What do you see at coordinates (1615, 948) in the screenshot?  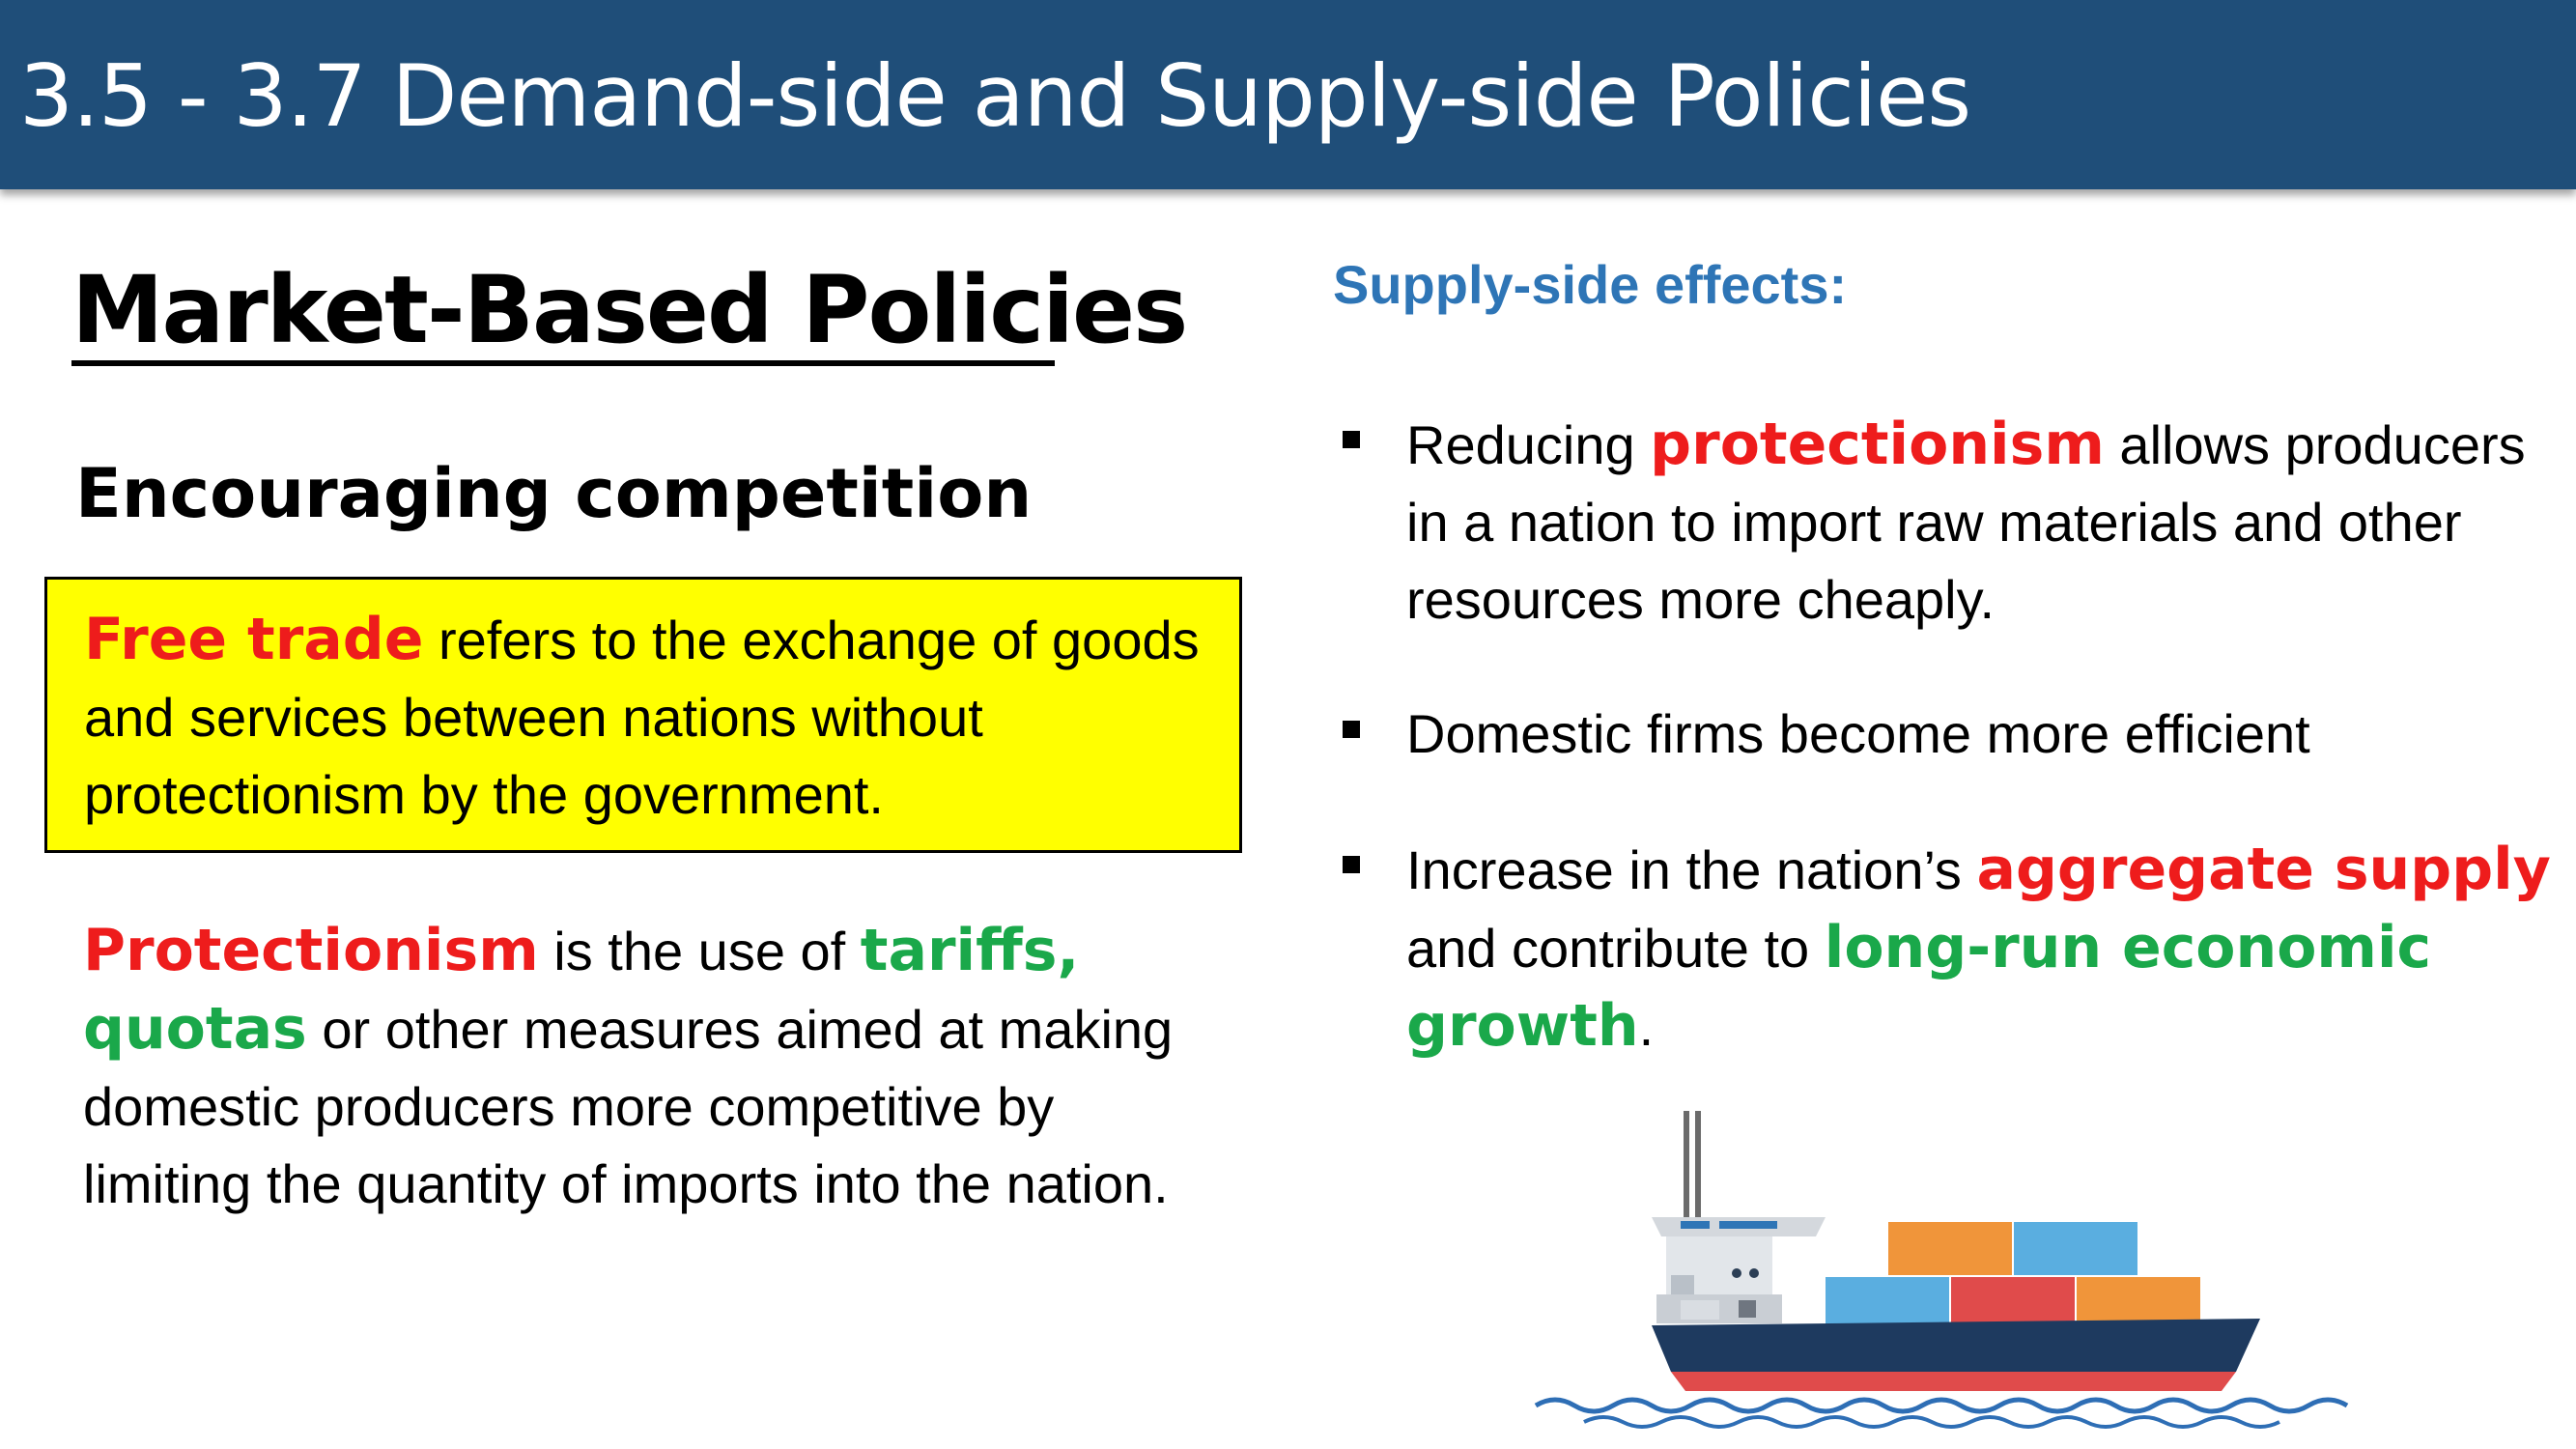 I see `bullet-text-part: and contribute to` at bounding box center [1615, 948].